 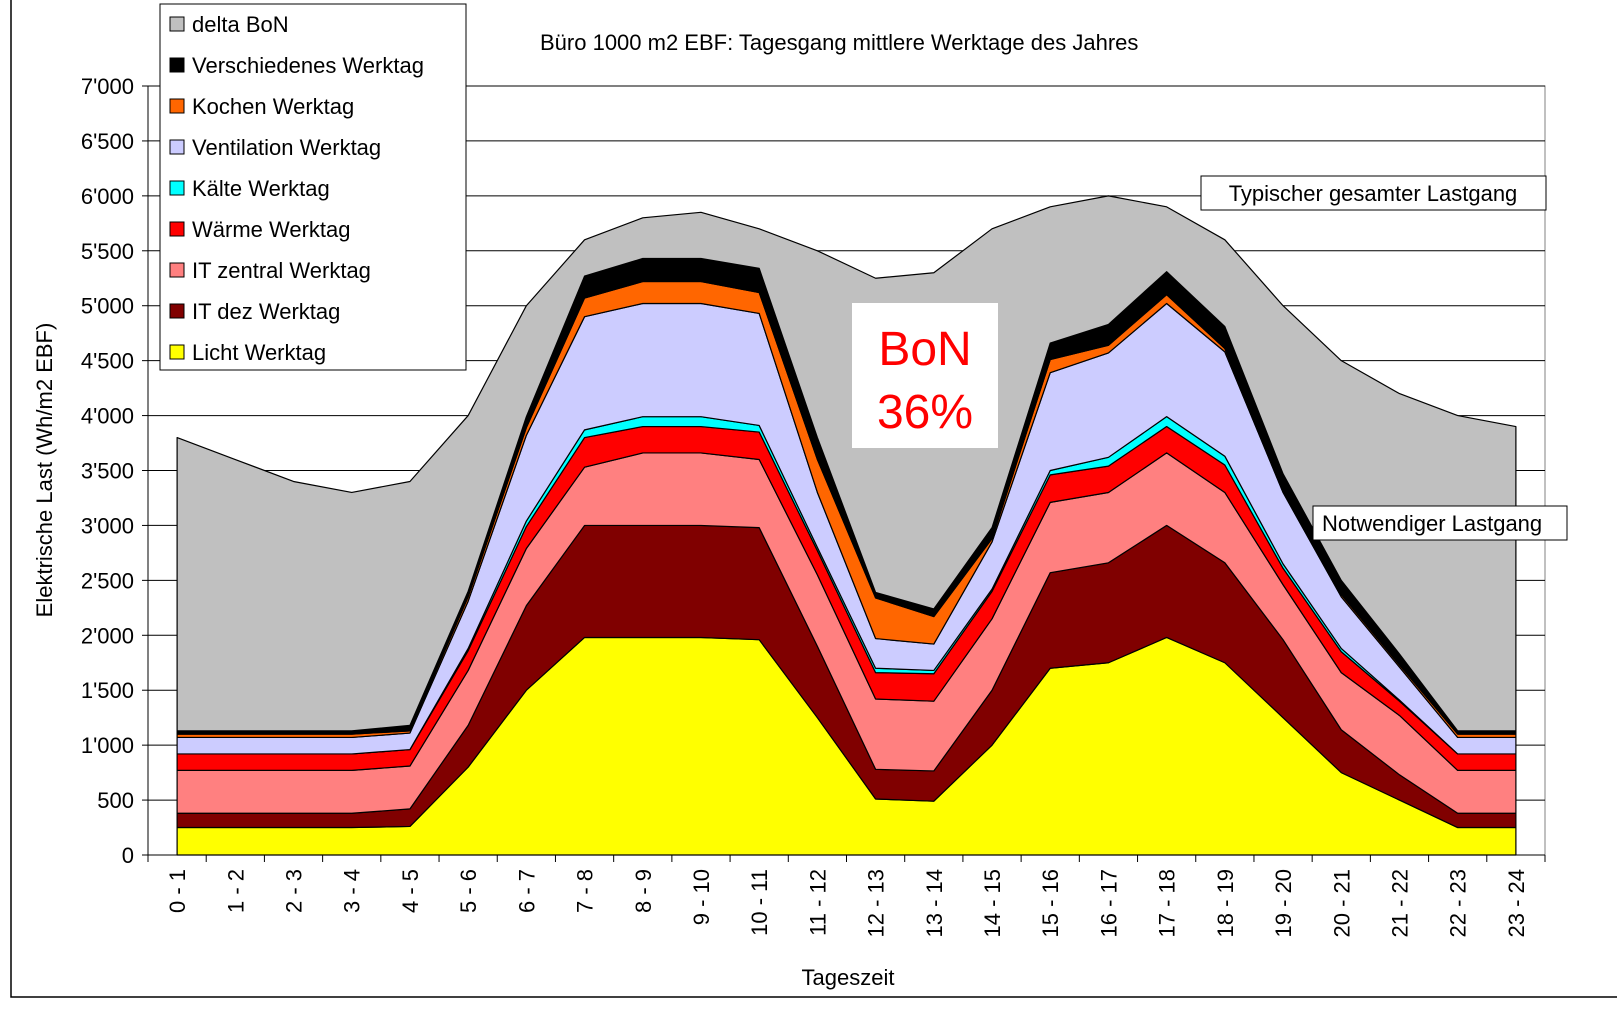 What do you see at coordinates (107, 196) in the screenshot?
I see `y-tick-label: 6'000` at bounding box center [107, 196].